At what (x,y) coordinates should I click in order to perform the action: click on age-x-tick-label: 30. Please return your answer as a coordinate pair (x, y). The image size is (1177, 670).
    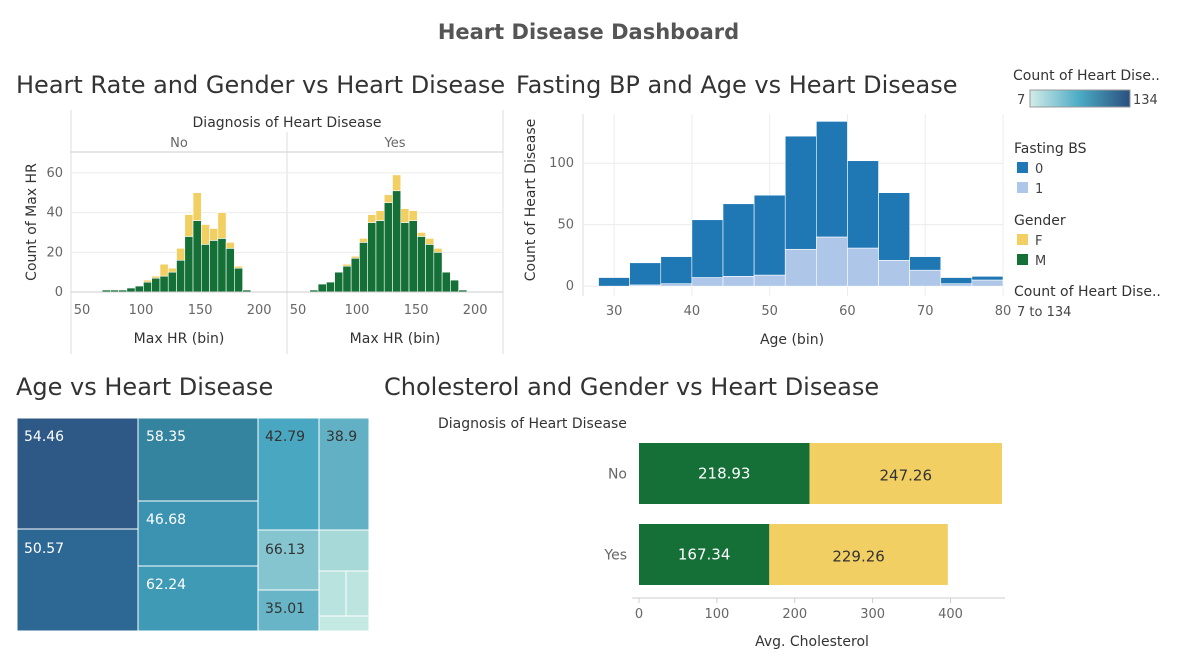
    Looking at the image, I should click on (614, 311).